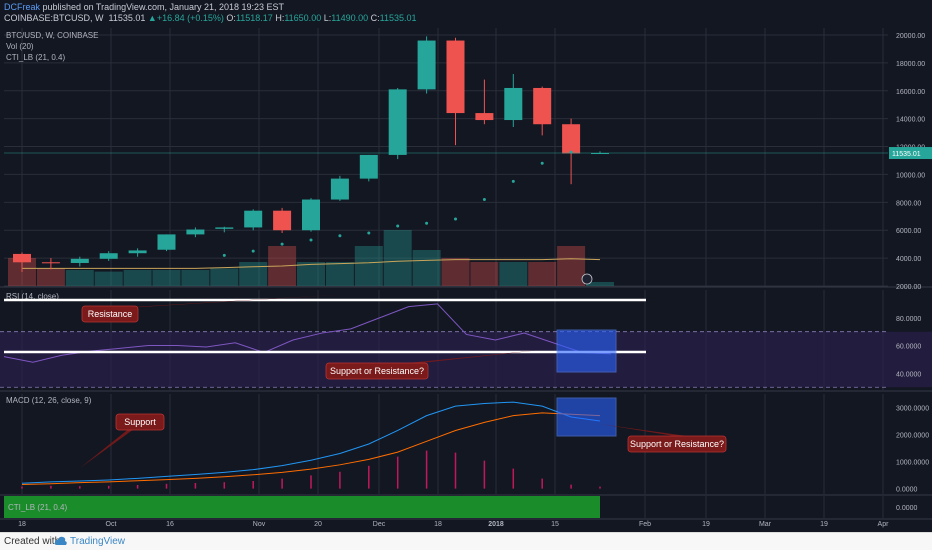  Describe the element at coordinates (908, 231) in the screenshot. I see `price-axis-tick: 6000.00` at that location.